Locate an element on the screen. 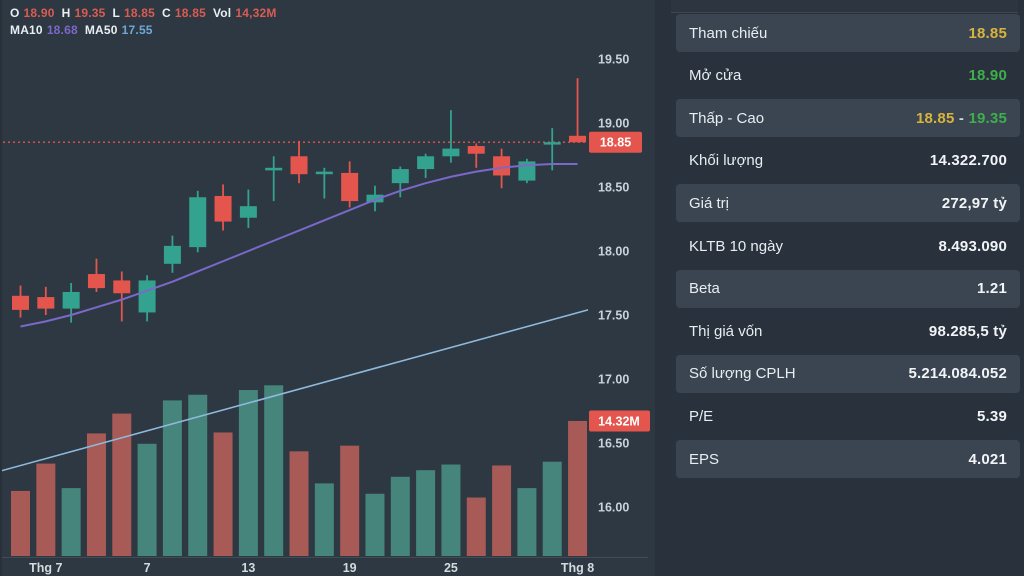  panel-row-label: EPS is located at coordinates (704, 459).